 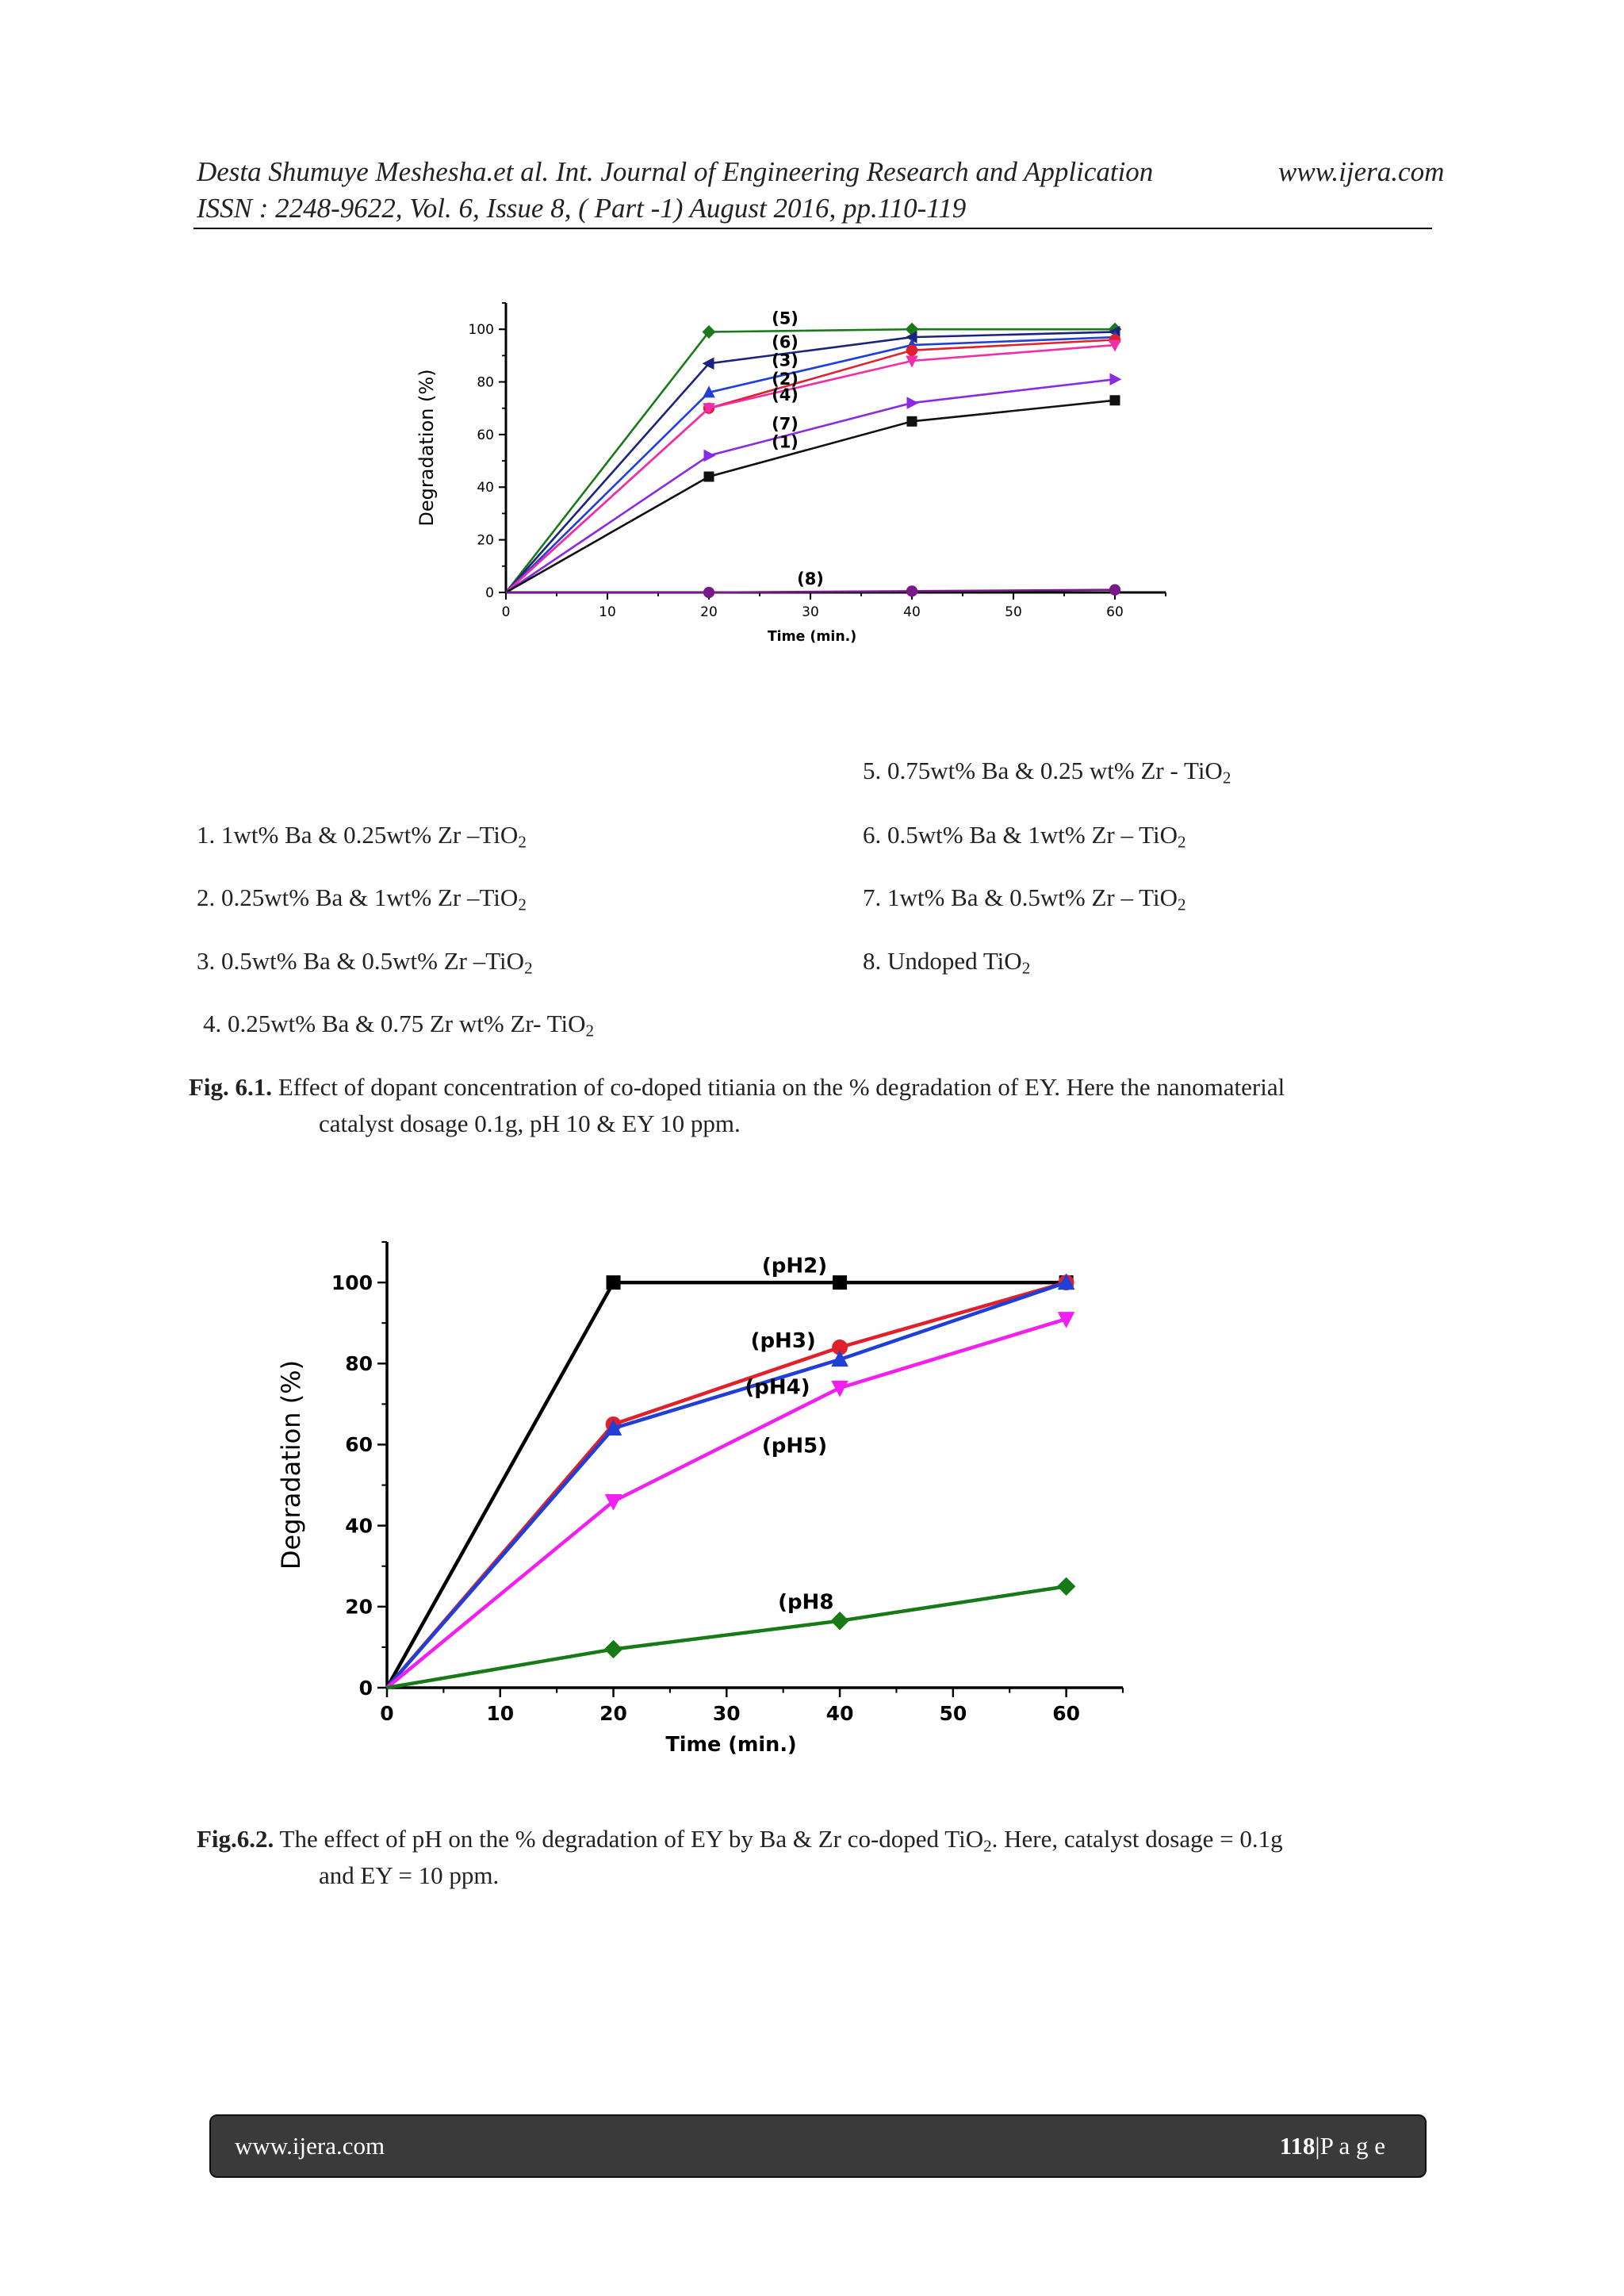 I want to click on series-annotation: (7), so click(x=785, y=423).